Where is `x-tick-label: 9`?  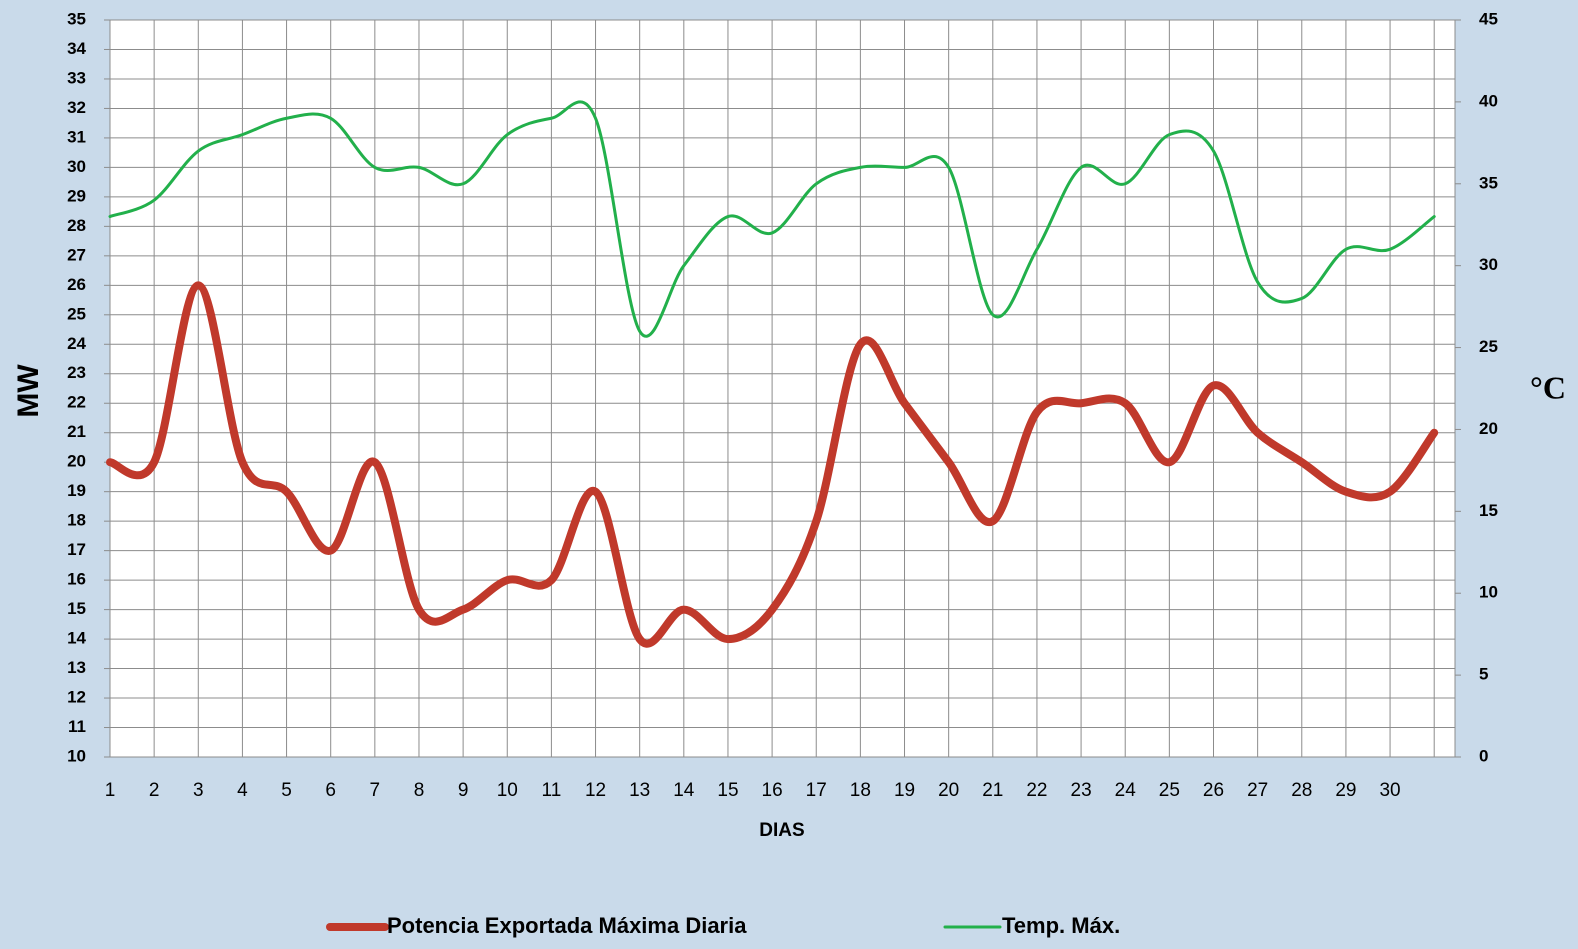
x-tick-label: 9 is located at coordinates (463, 790).